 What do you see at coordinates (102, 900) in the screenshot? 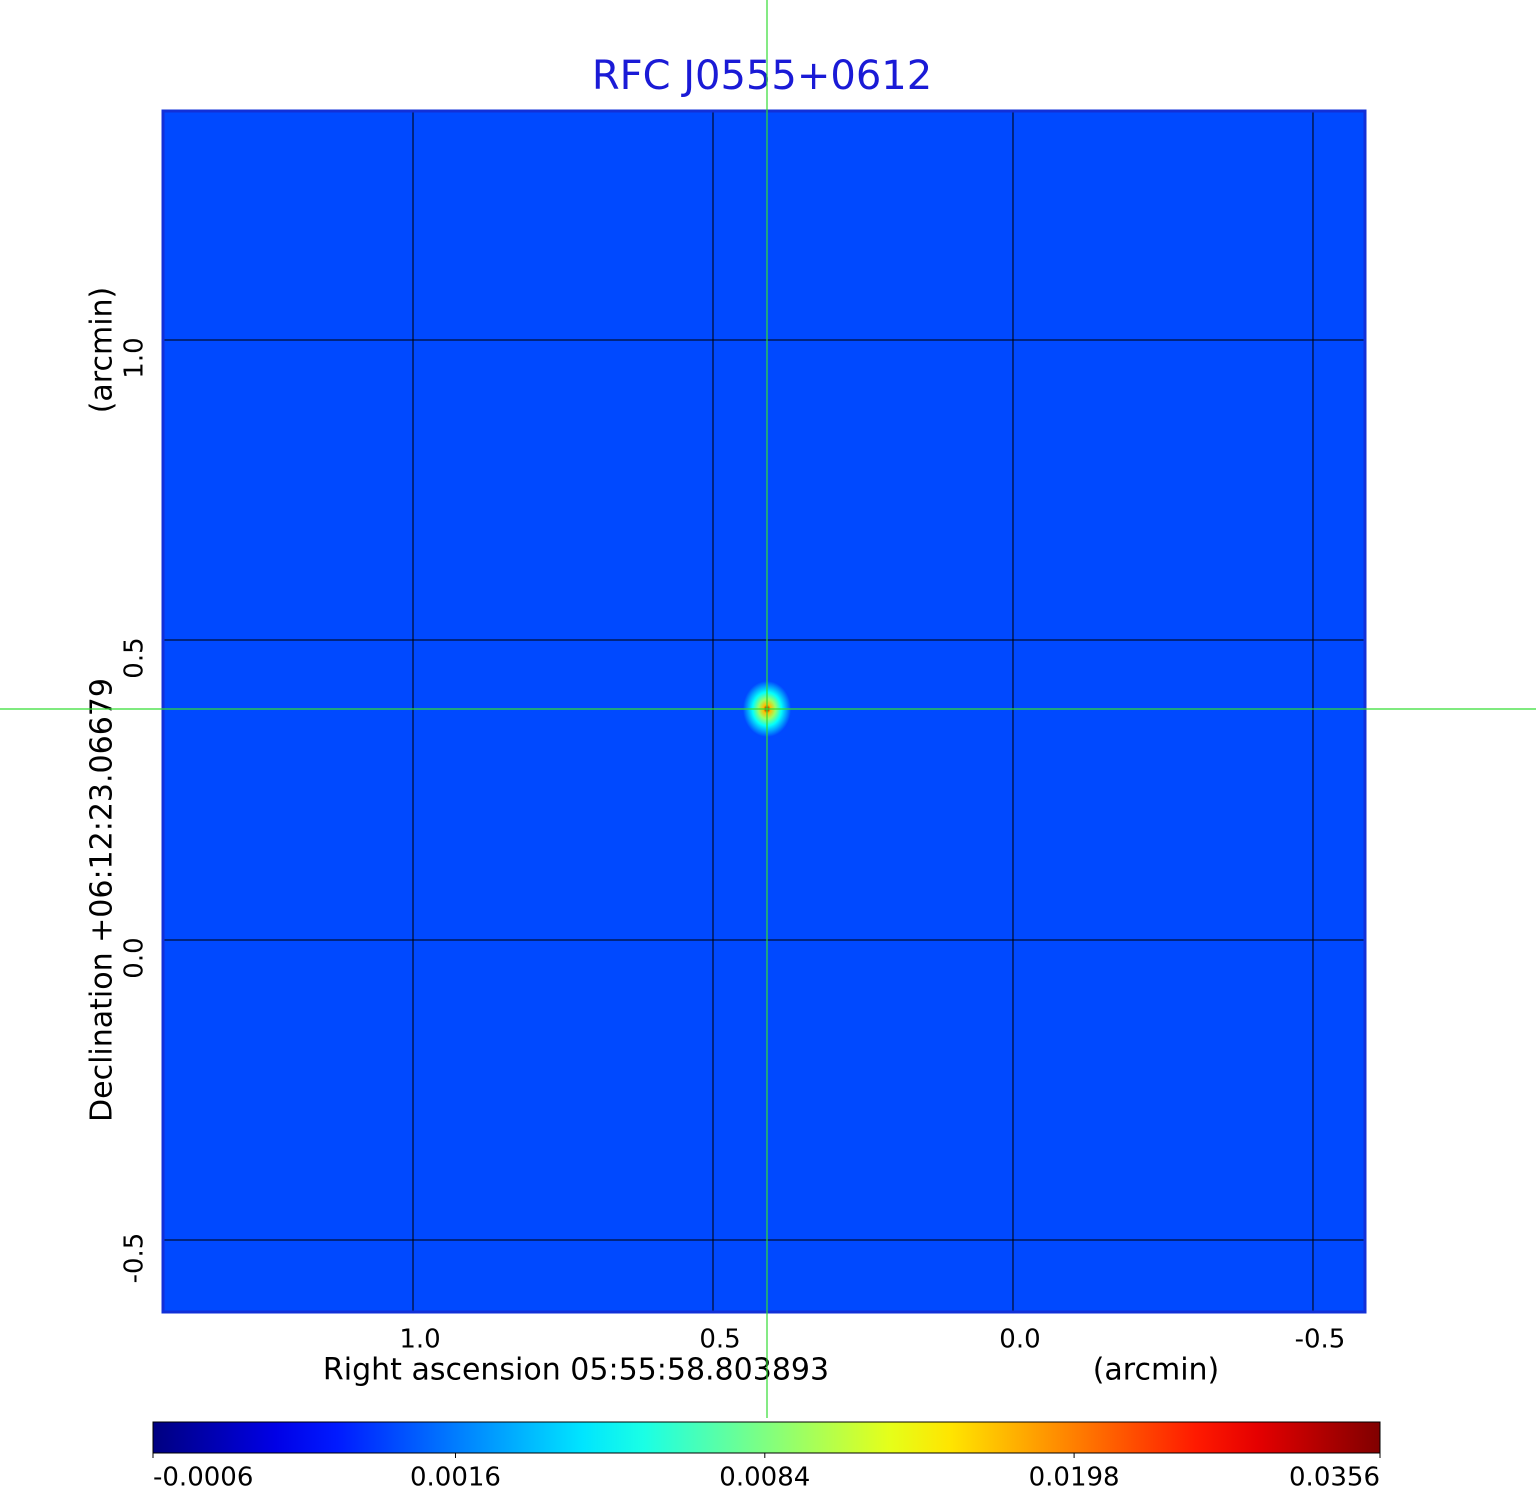
I see `y-axis-label: Declination +06:12:23.06679` at bounding box center [102, 900].